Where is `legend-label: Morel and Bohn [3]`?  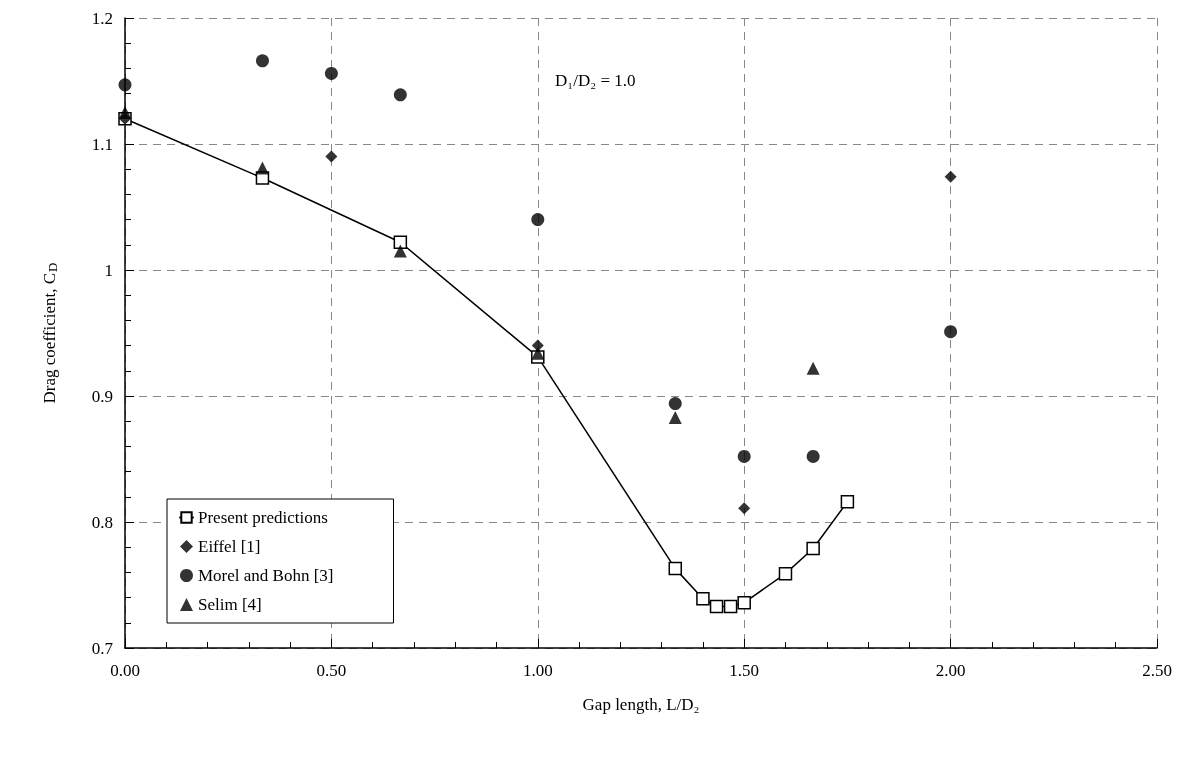 legend-label: Morel and Bohn [3] is located at coordinates (266, 575).